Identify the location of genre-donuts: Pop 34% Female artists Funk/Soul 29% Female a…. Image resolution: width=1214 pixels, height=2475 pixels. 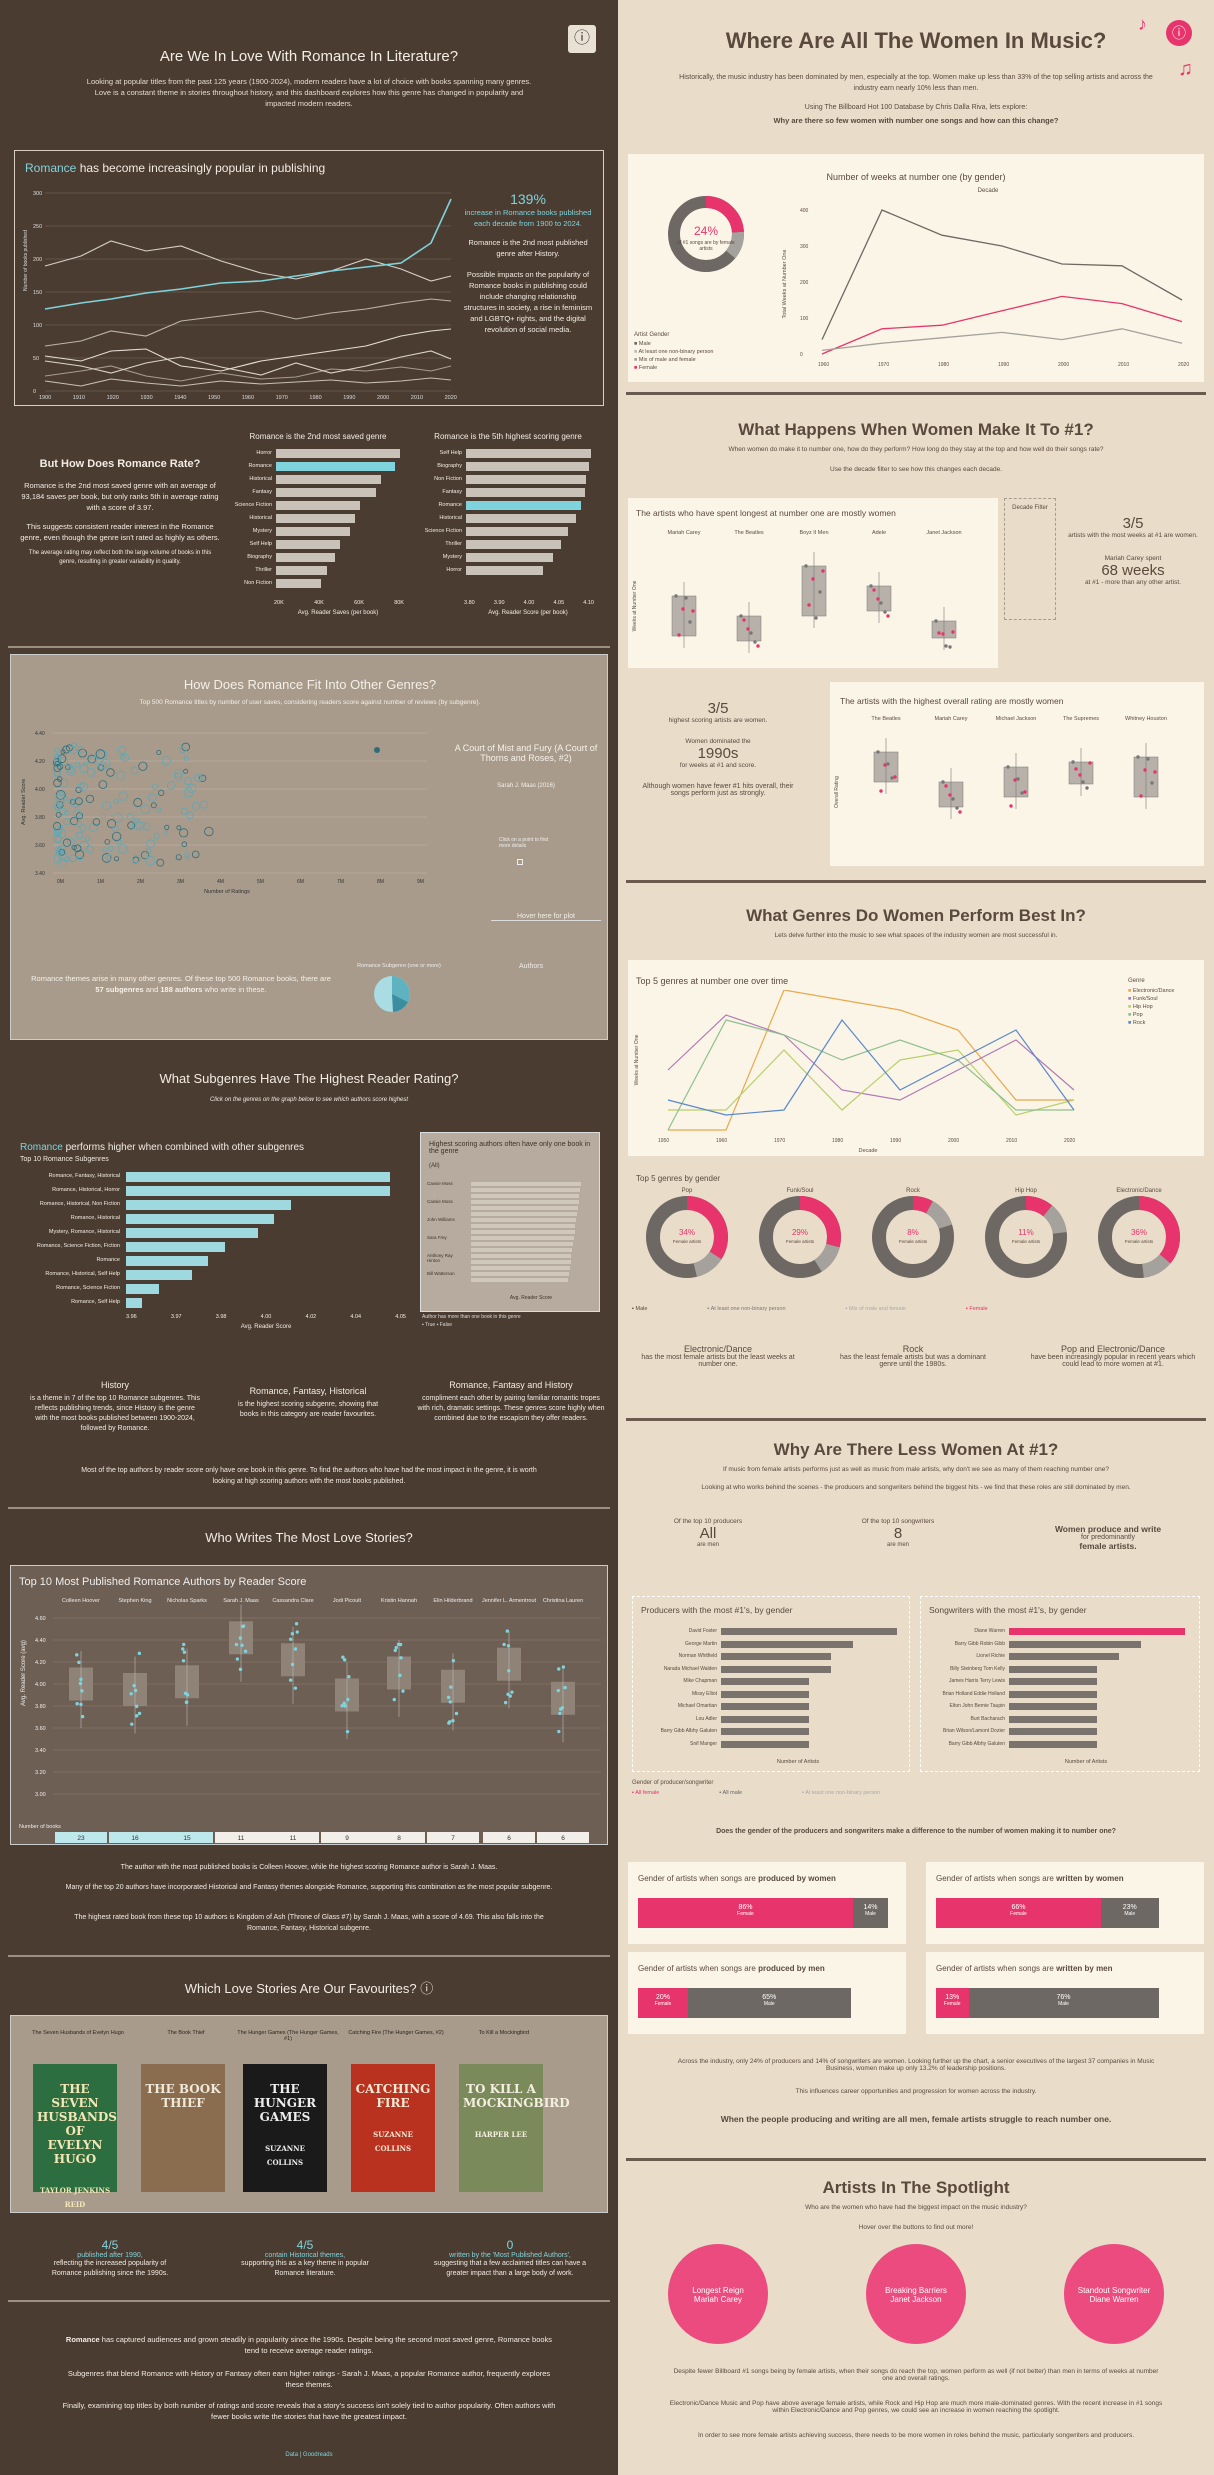
(916, 1233).